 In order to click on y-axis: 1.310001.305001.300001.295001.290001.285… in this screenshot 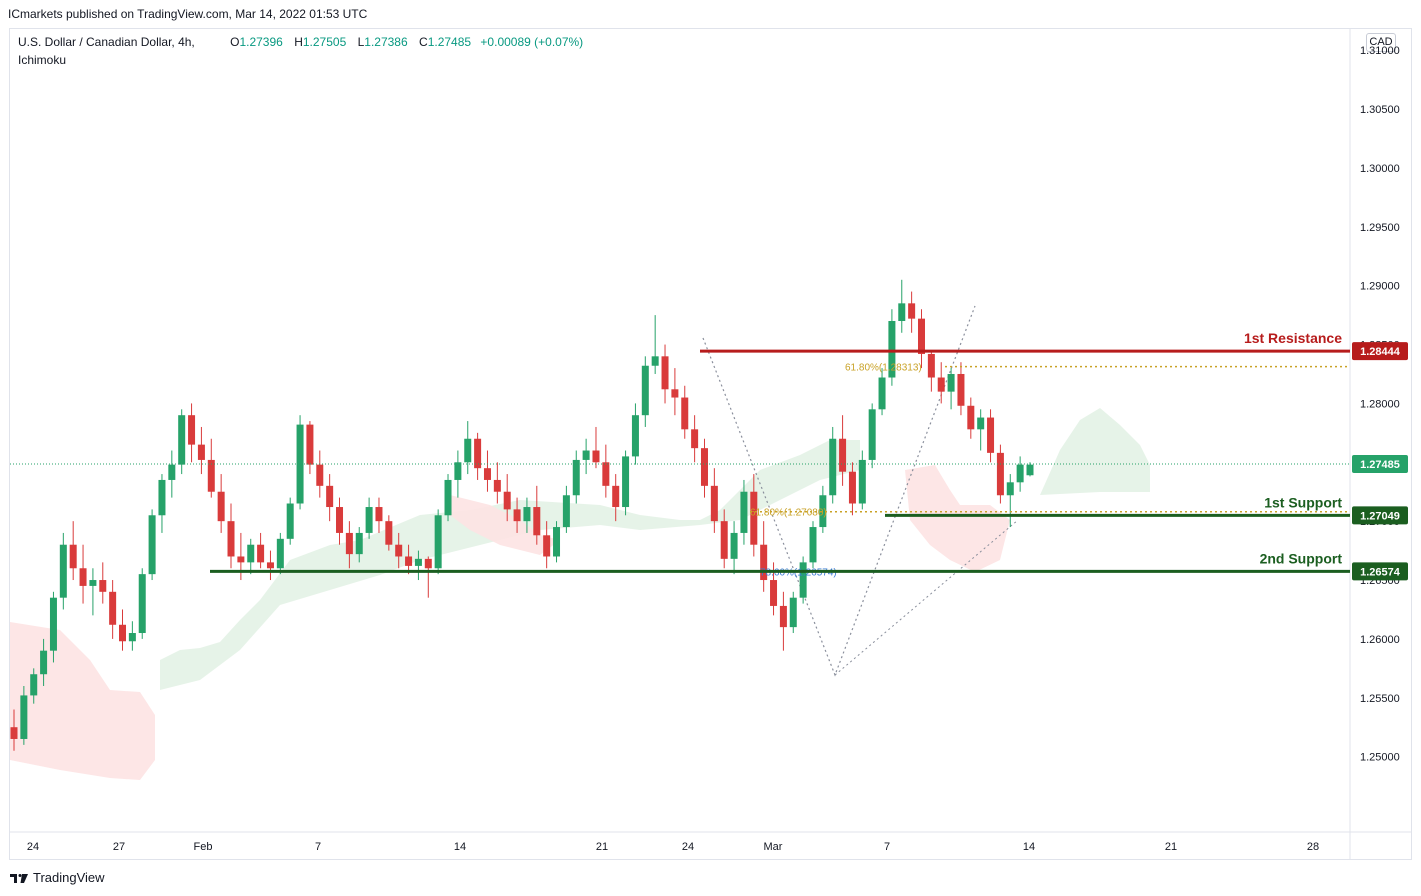, I will do `click(1374, 444)`.